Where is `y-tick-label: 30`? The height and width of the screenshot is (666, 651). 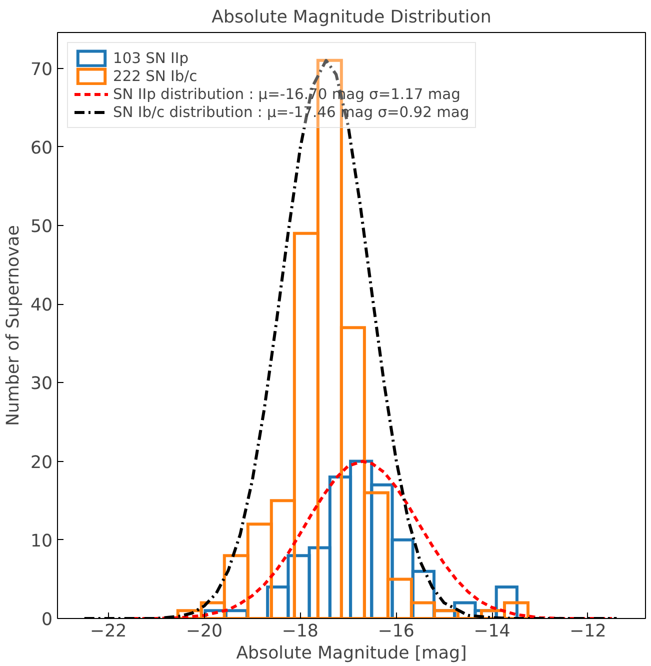 y-tick-label: 30 is located at coordinates (41, 384).